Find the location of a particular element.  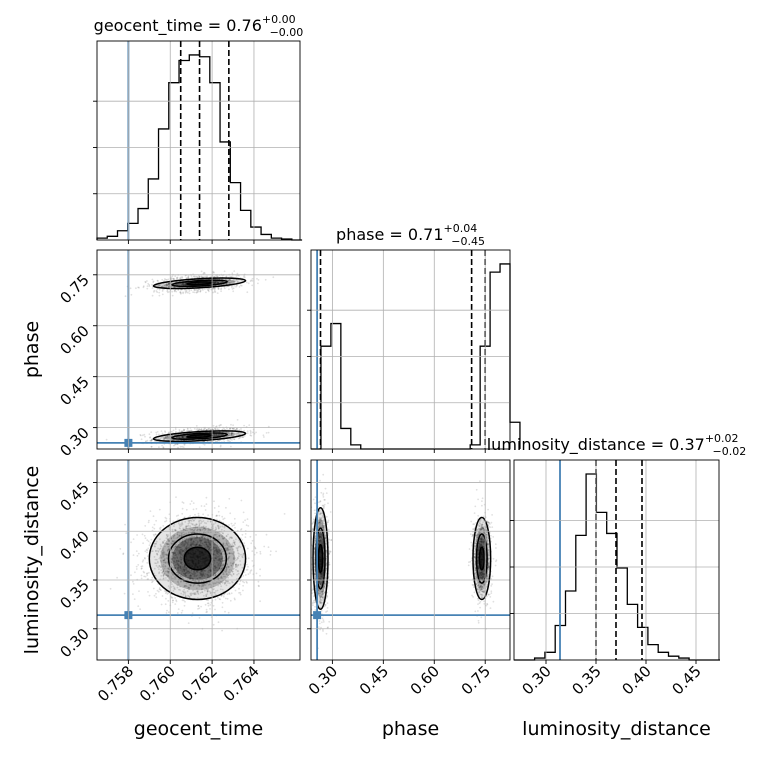

panel-title-phase: phase = 0.71+0.04 −0.45 is located at coordinates (410, 235).